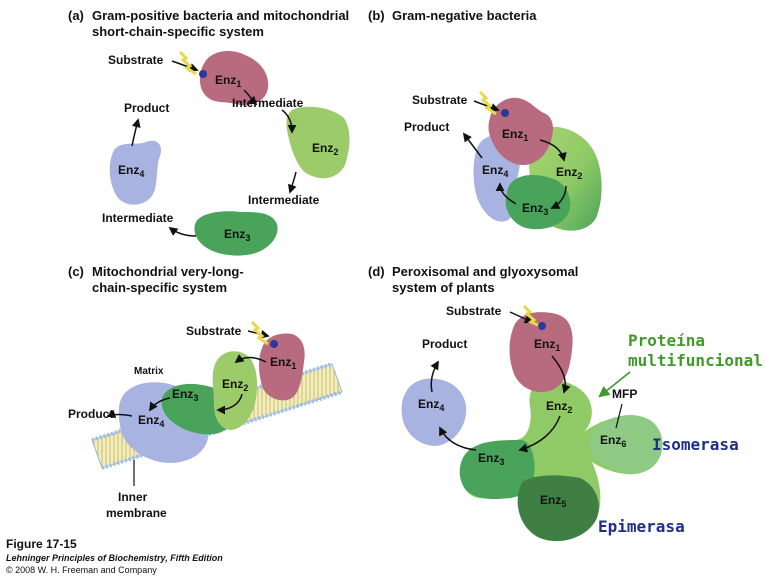 The width and height of the screenshot is (765, 577). I want to click on panel-d-enz6-label: Enz6, so click(613, 441).